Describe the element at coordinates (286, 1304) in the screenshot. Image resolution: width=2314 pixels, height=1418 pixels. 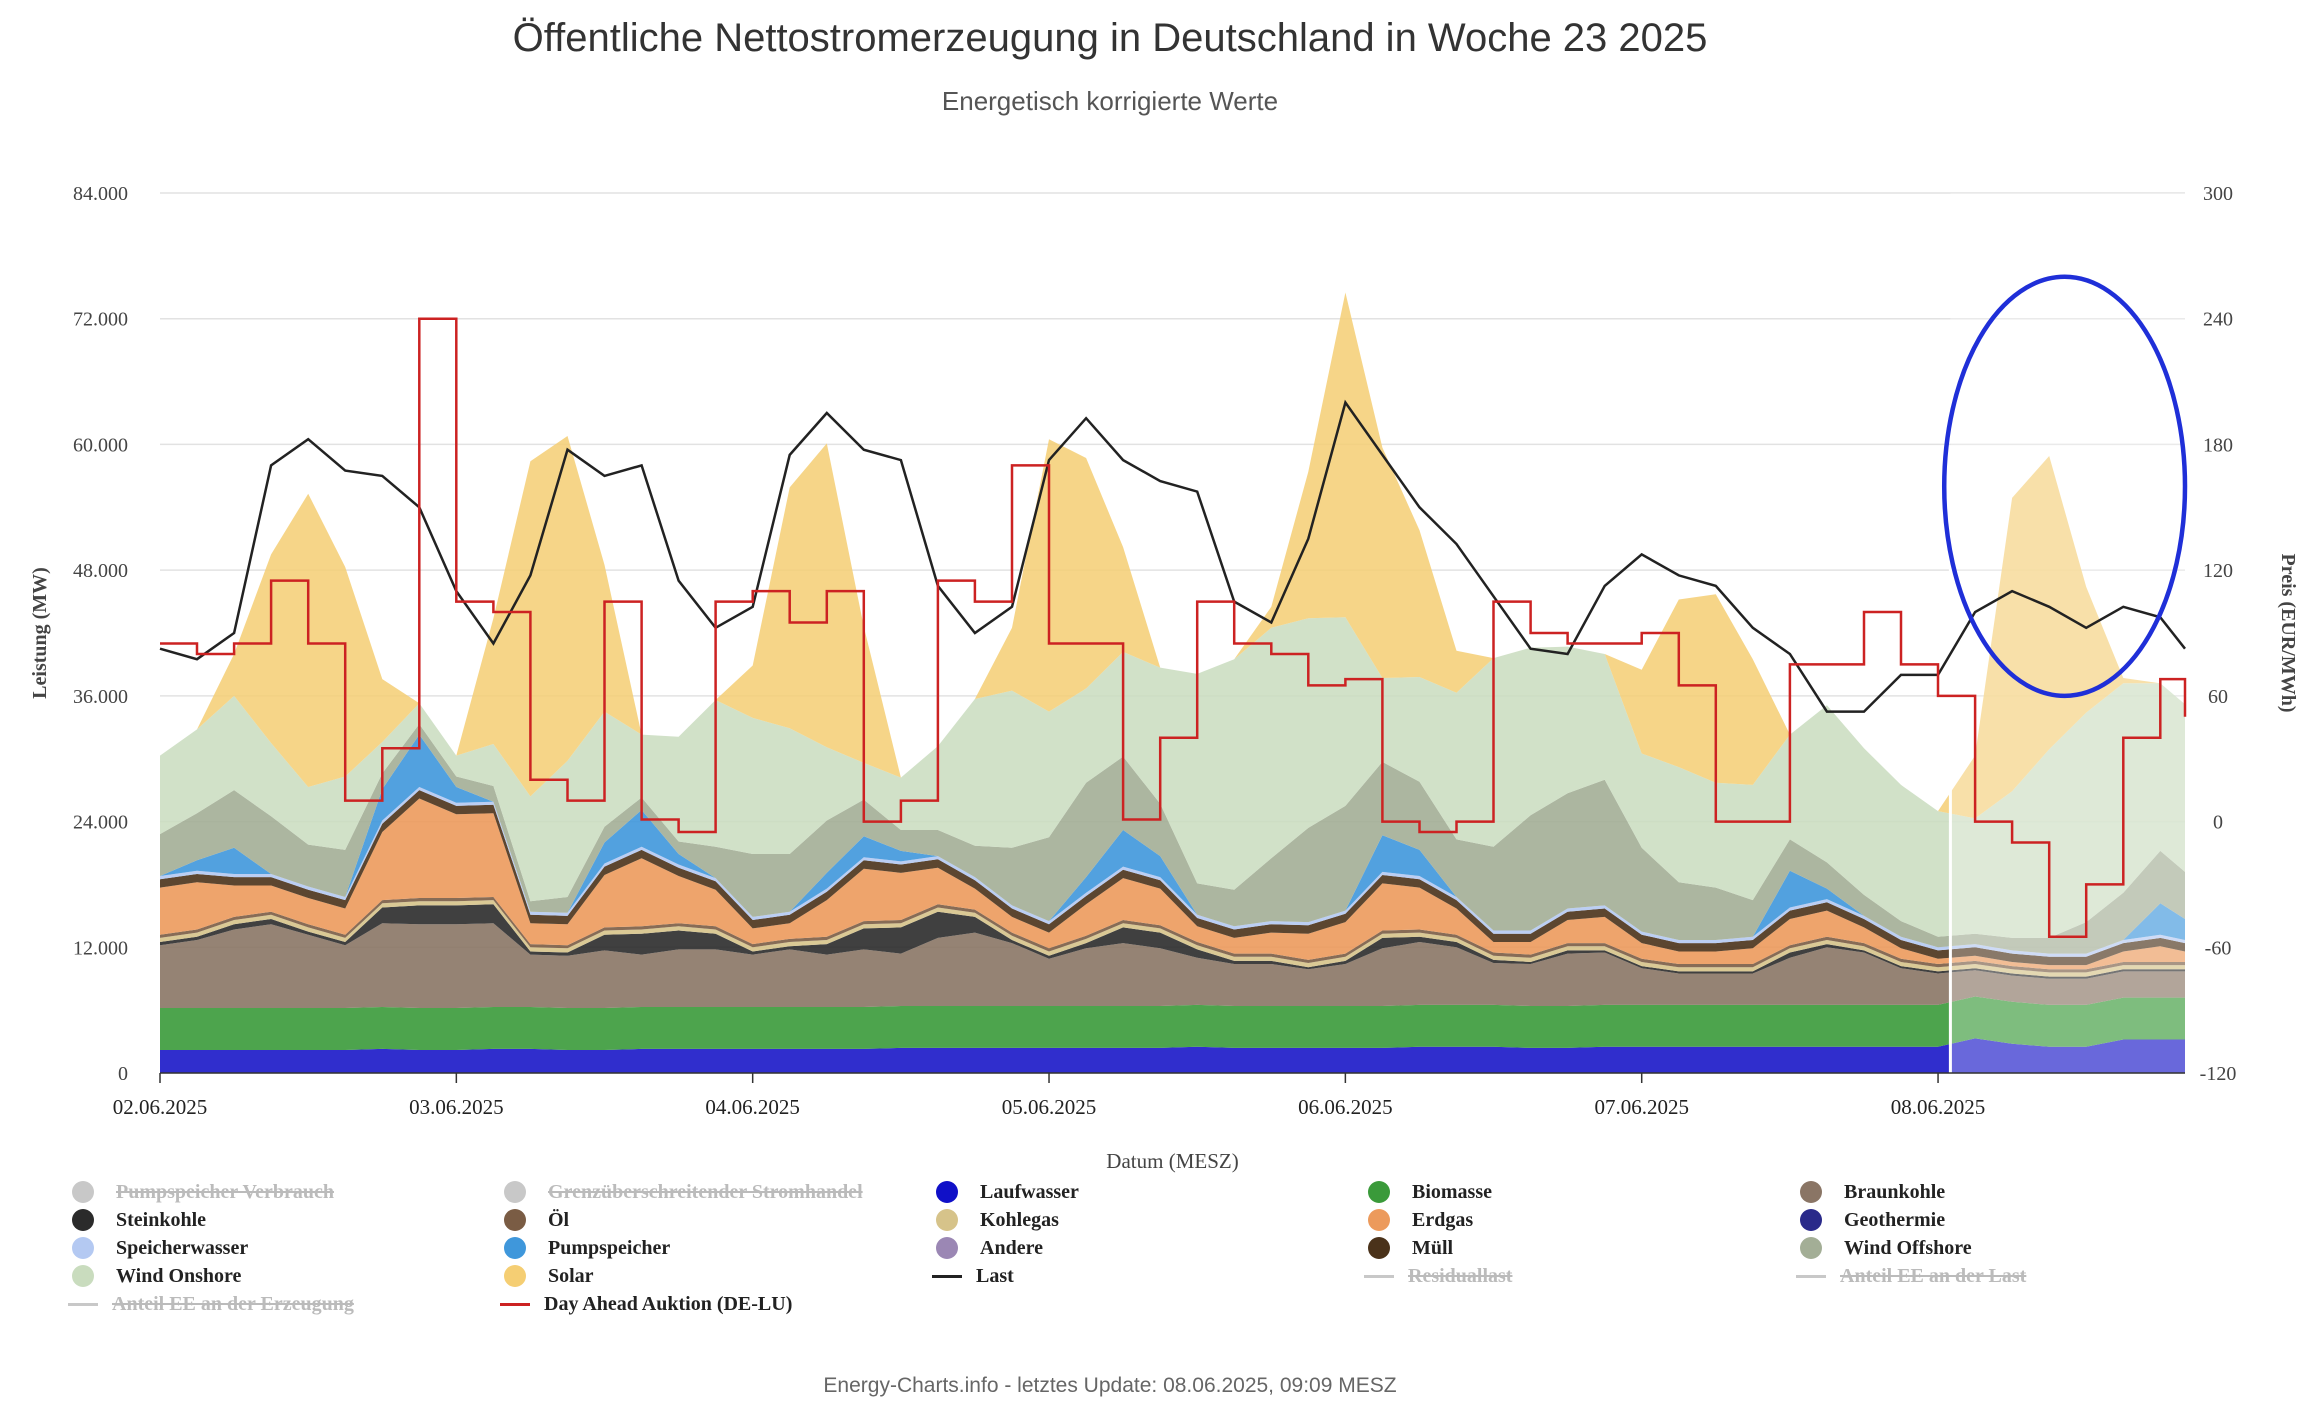
I see `legend-item: Anteil EE an der Erzeugung` at that location.